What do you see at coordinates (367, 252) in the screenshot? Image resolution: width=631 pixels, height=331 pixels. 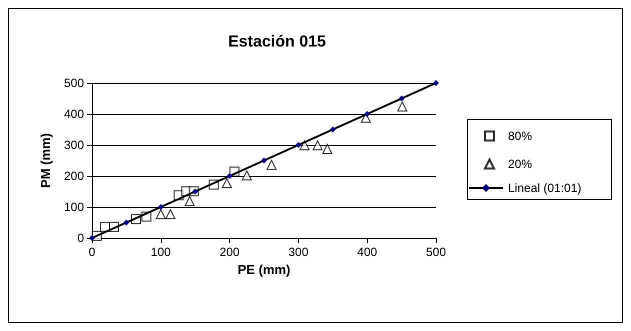 I see `x-tick-label: 400` at bounding box center [367, 252].